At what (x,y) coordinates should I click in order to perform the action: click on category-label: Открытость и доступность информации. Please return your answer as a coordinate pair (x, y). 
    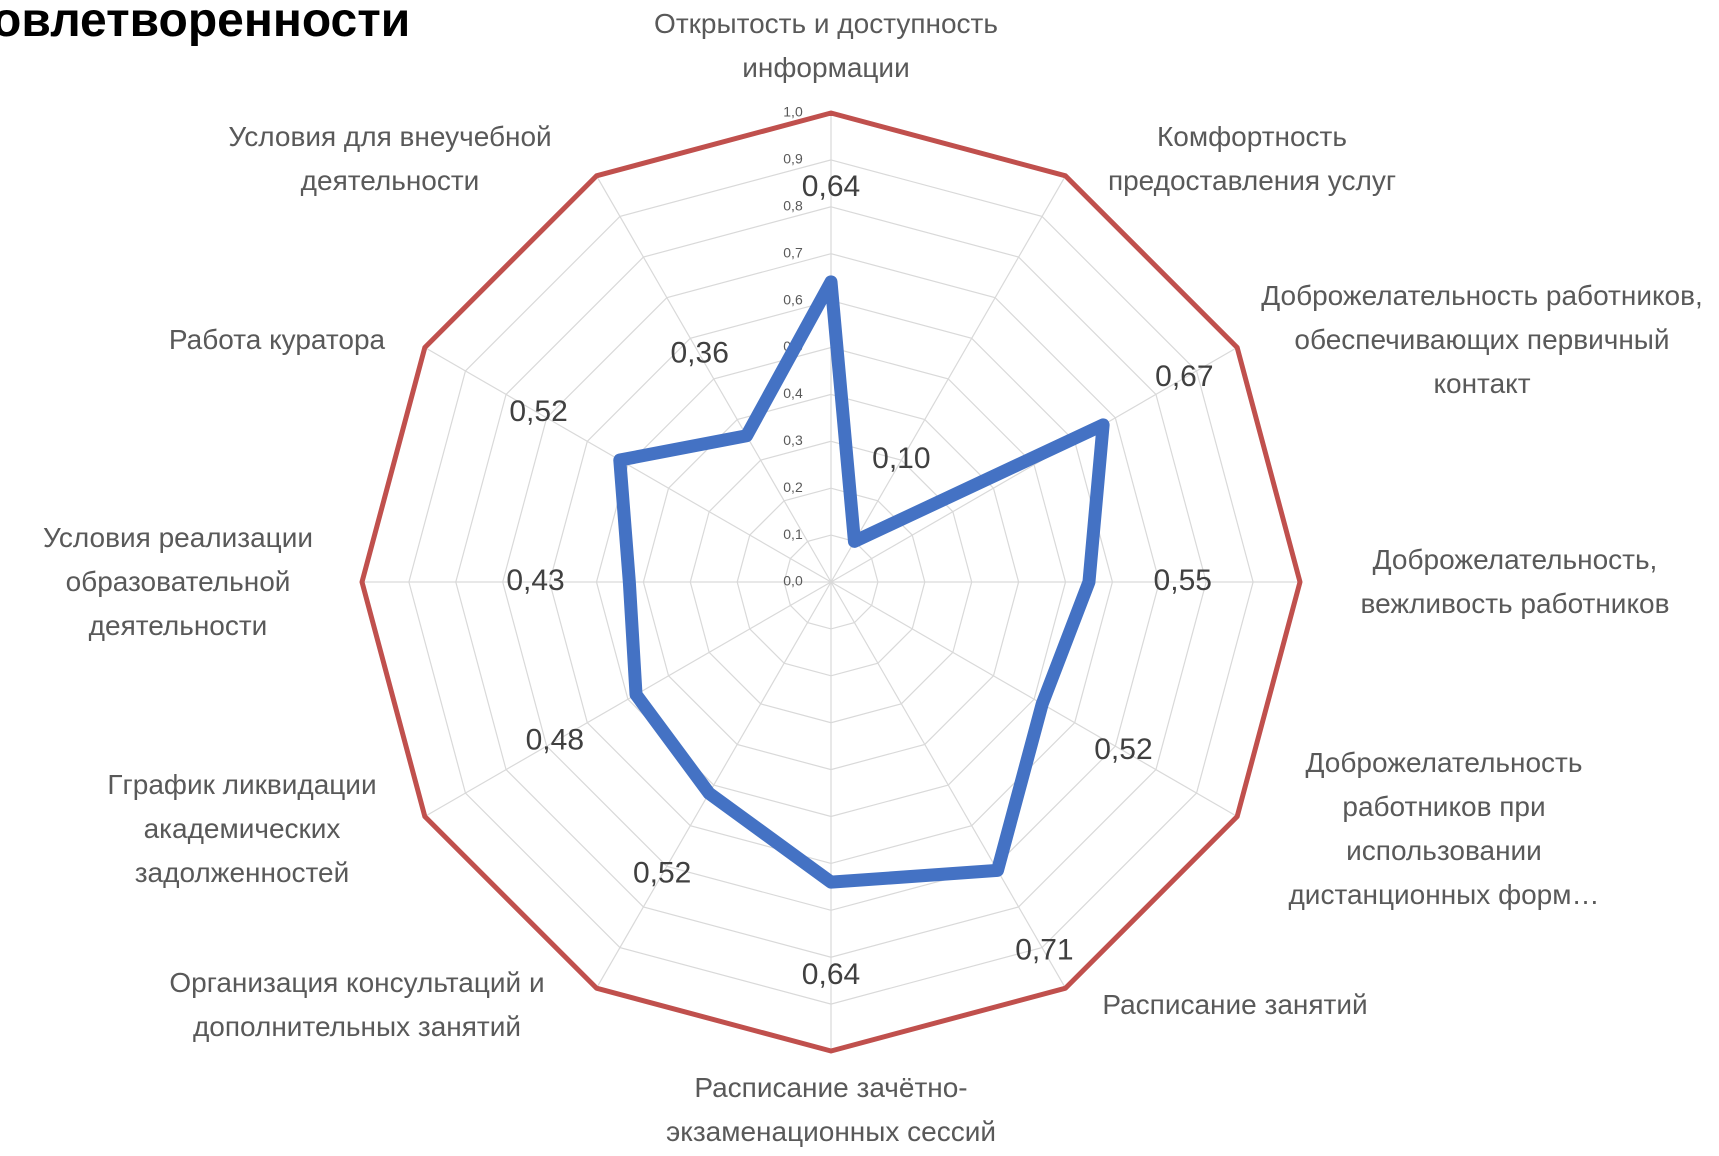
    Looking at the image, I should click on (826, 45).